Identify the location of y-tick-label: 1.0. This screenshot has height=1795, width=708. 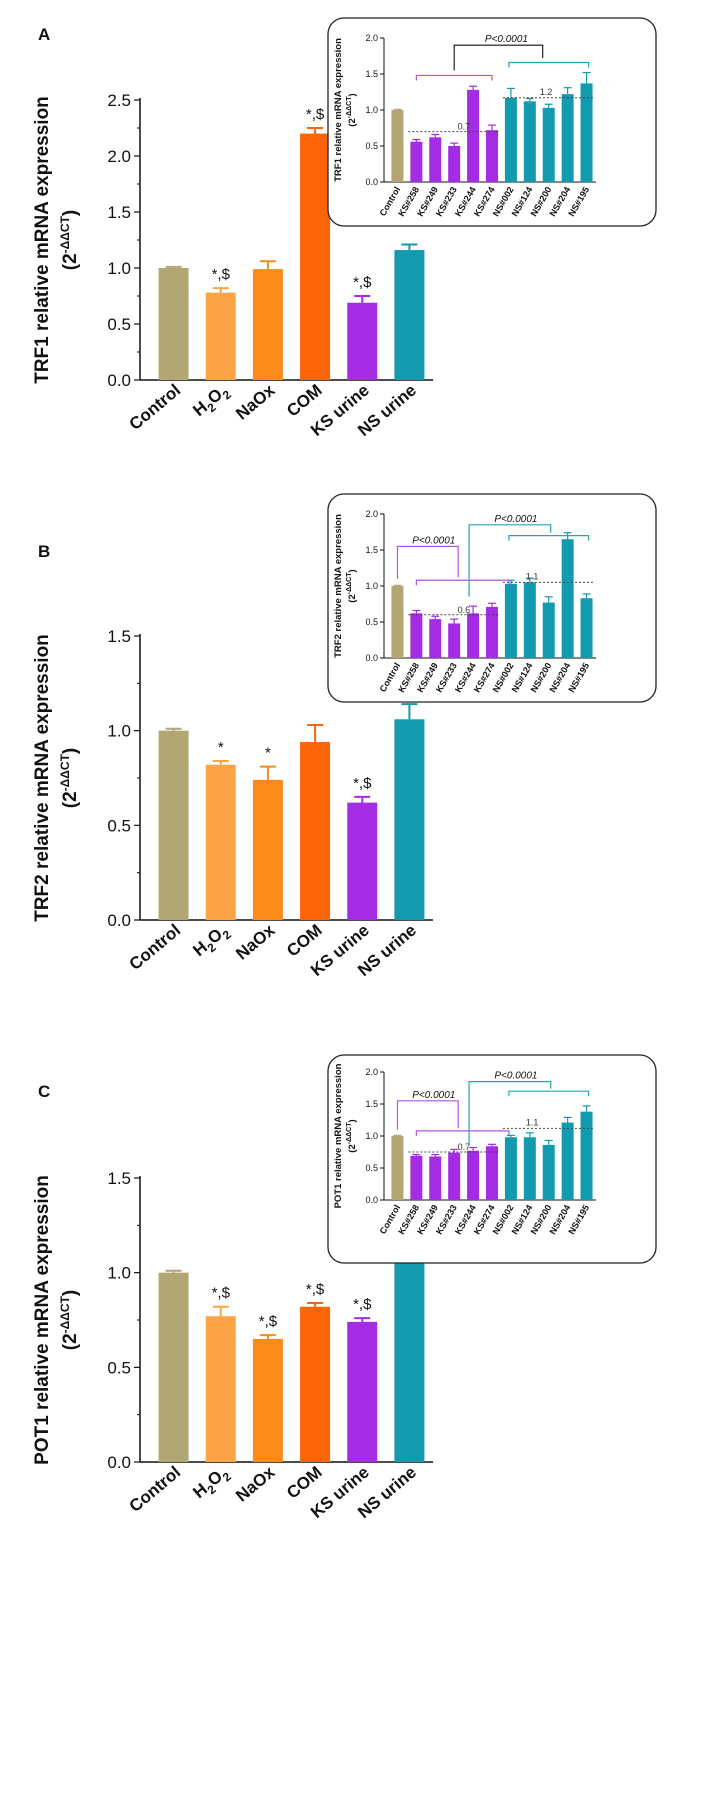
(119, 731).